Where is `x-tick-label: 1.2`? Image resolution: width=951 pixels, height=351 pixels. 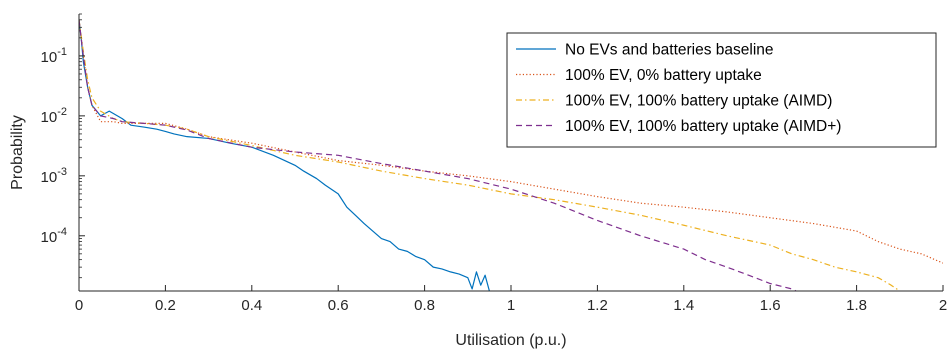 x-tick-label: 1.2 is located at coordinates (597, 305).